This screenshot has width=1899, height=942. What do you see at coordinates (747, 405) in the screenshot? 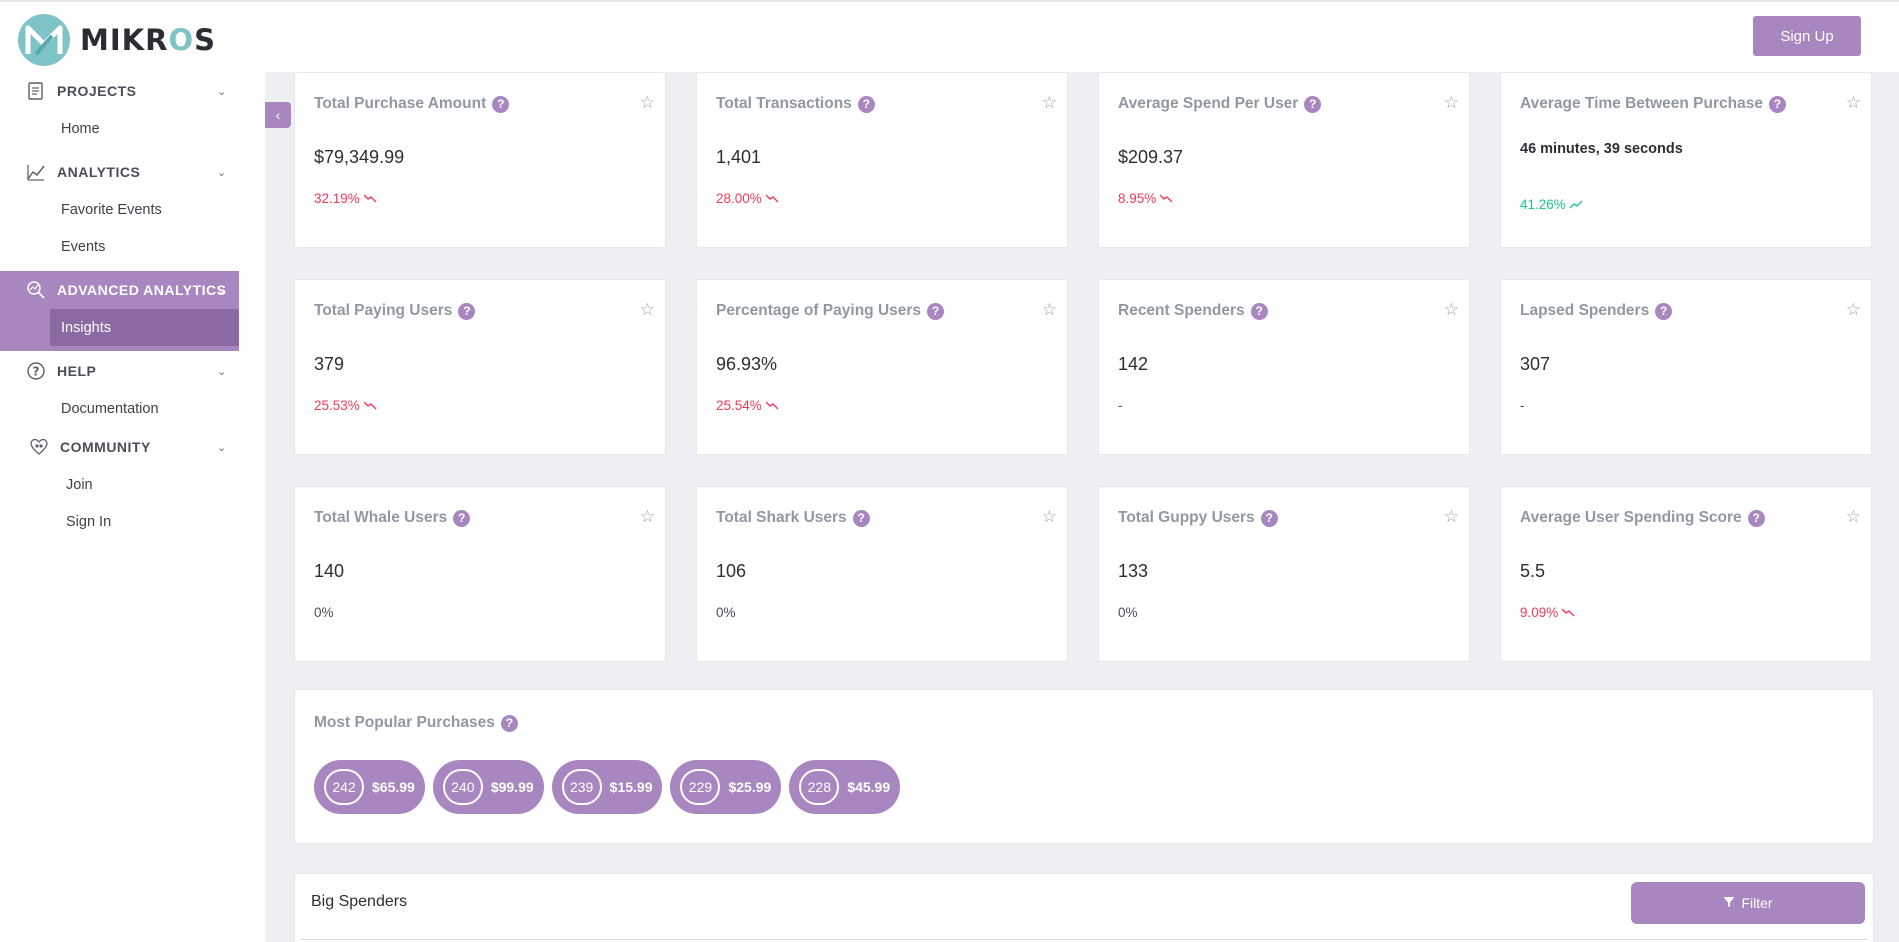
I see `stat-card-delta: 25.54%` at bounding box center [747, 405].